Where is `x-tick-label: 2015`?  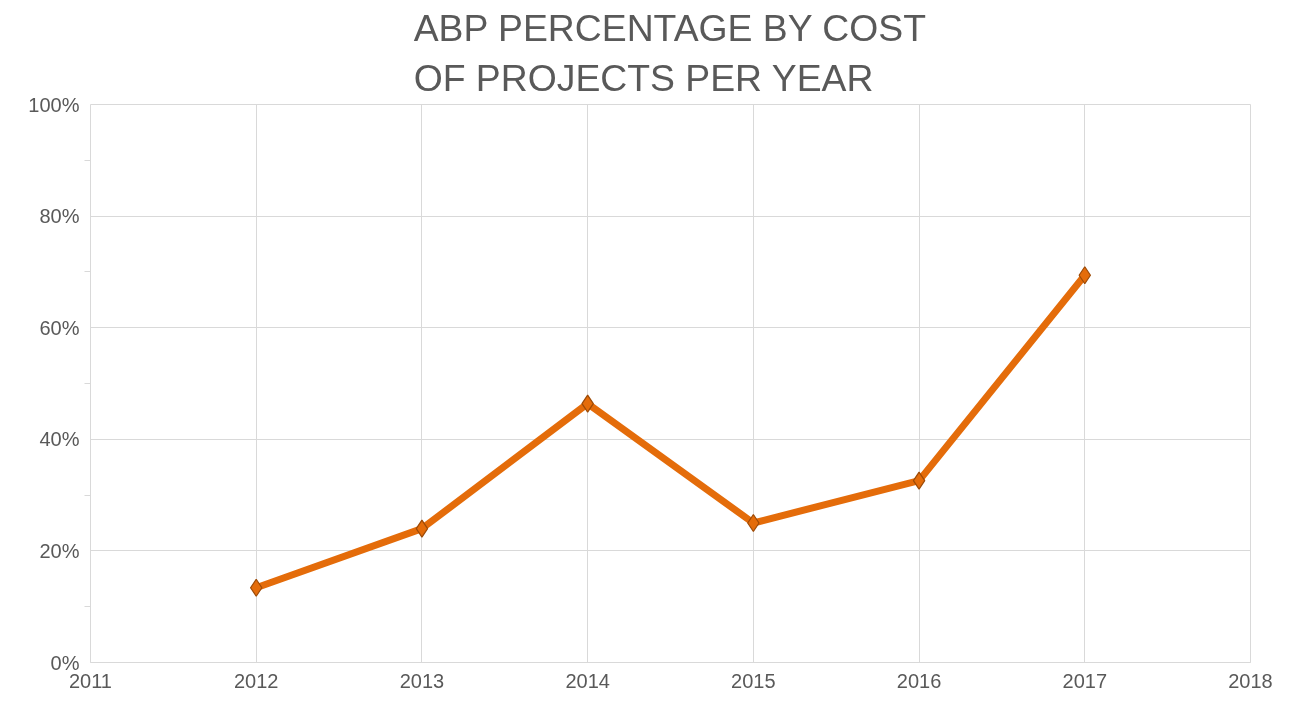 x-tick-label: 2015 is located at coordinates (753, 680).